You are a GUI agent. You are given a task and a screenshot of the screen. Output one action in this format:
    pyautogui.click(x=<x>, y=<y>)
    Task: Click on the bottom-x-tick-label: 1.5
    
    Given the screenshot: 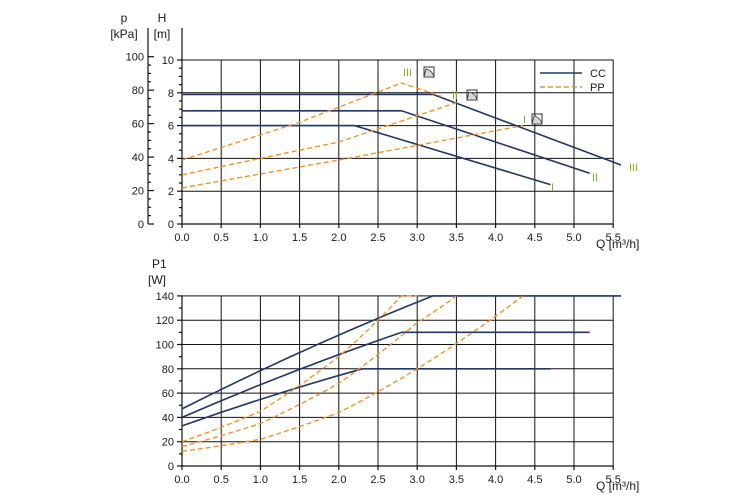 What is the action you would take?
    pyautogui.click(x=299, y=480)
    